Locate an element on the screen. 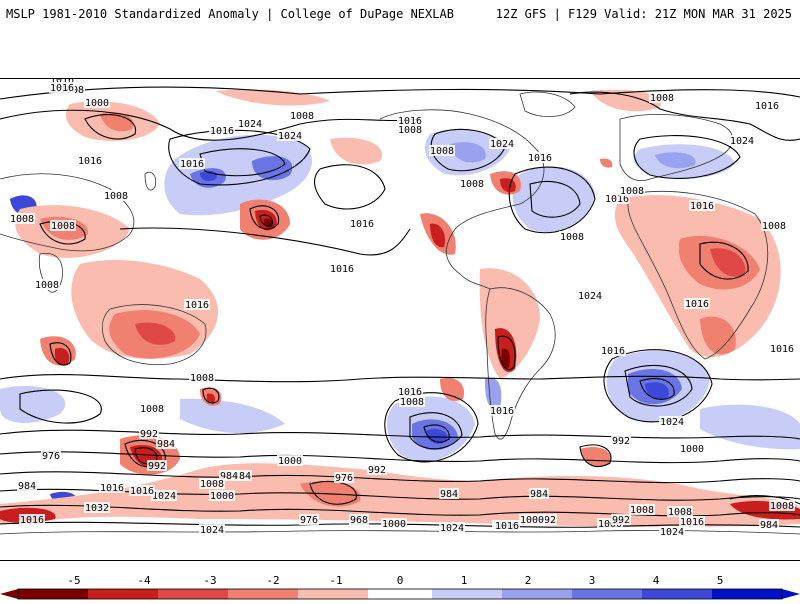 Image resolution: width=800 pixels, height=604 pixels. red-anomaly-central-us-core is located at coordinates (508, 185).